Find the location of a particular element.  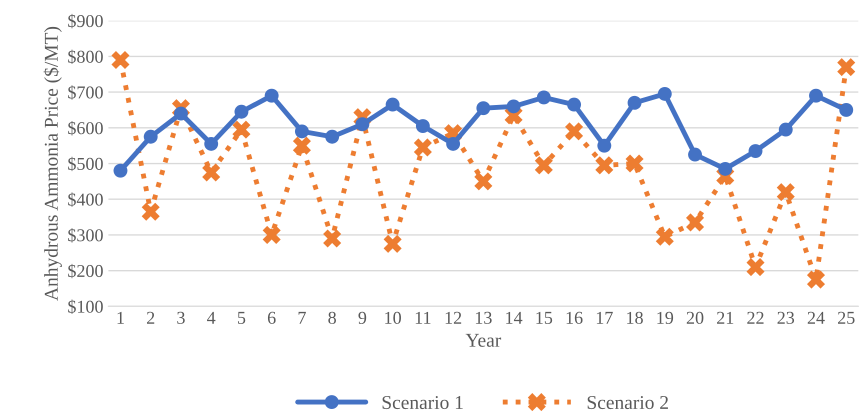

x-axis-title: Year is located at coordinates (484, 340).